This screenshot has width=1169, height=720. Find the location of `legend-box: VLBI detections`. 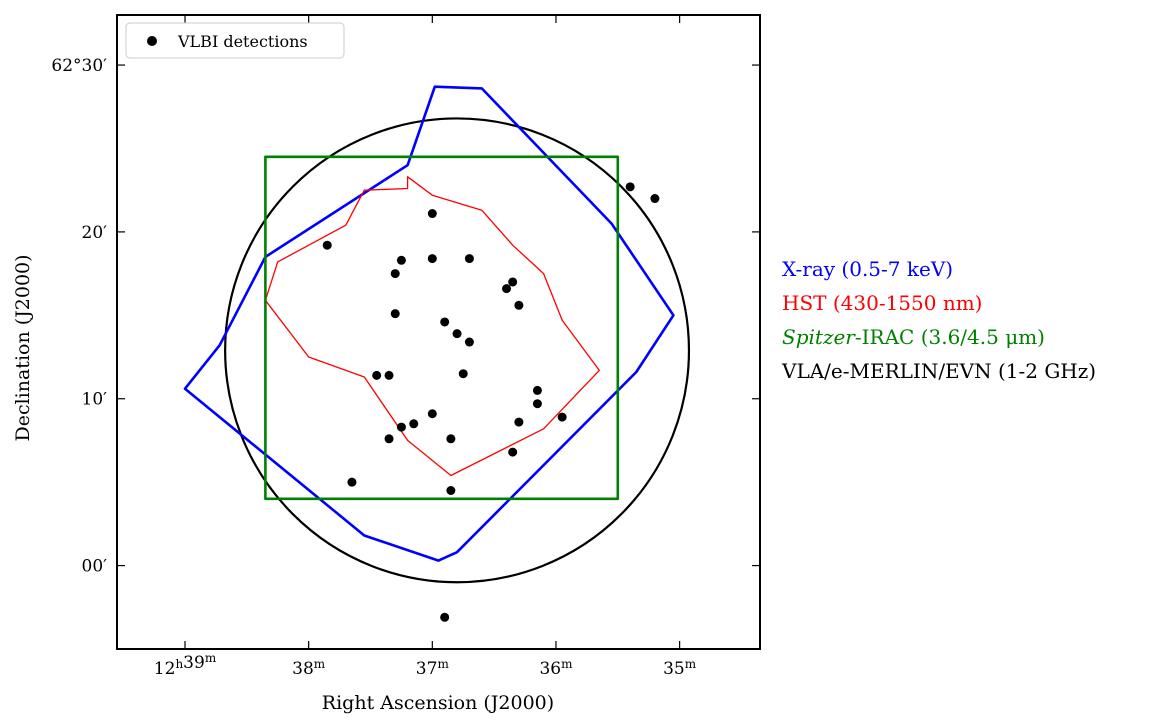

legend-box: VLBI detections is located at coordinates (235, 40).